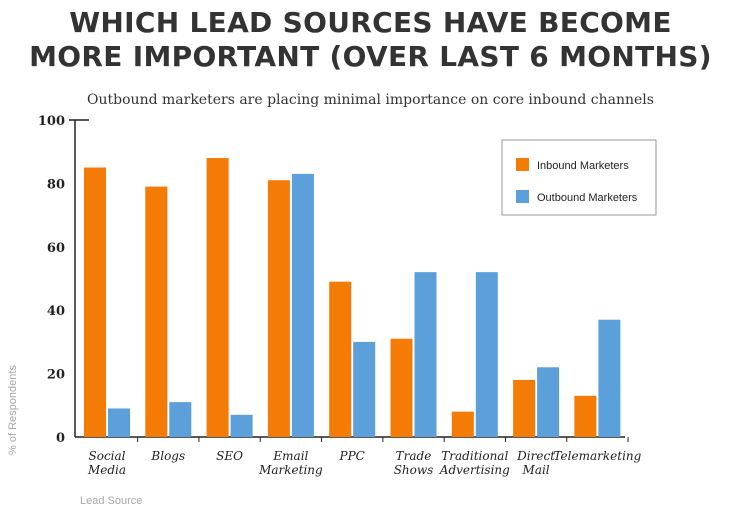  What do you see at coordinates (370, 22) in the screenshot?
I see `title-line-1: WHICH LEAD SOURCES HAVE BECOME` at bounding box center [370, 22].